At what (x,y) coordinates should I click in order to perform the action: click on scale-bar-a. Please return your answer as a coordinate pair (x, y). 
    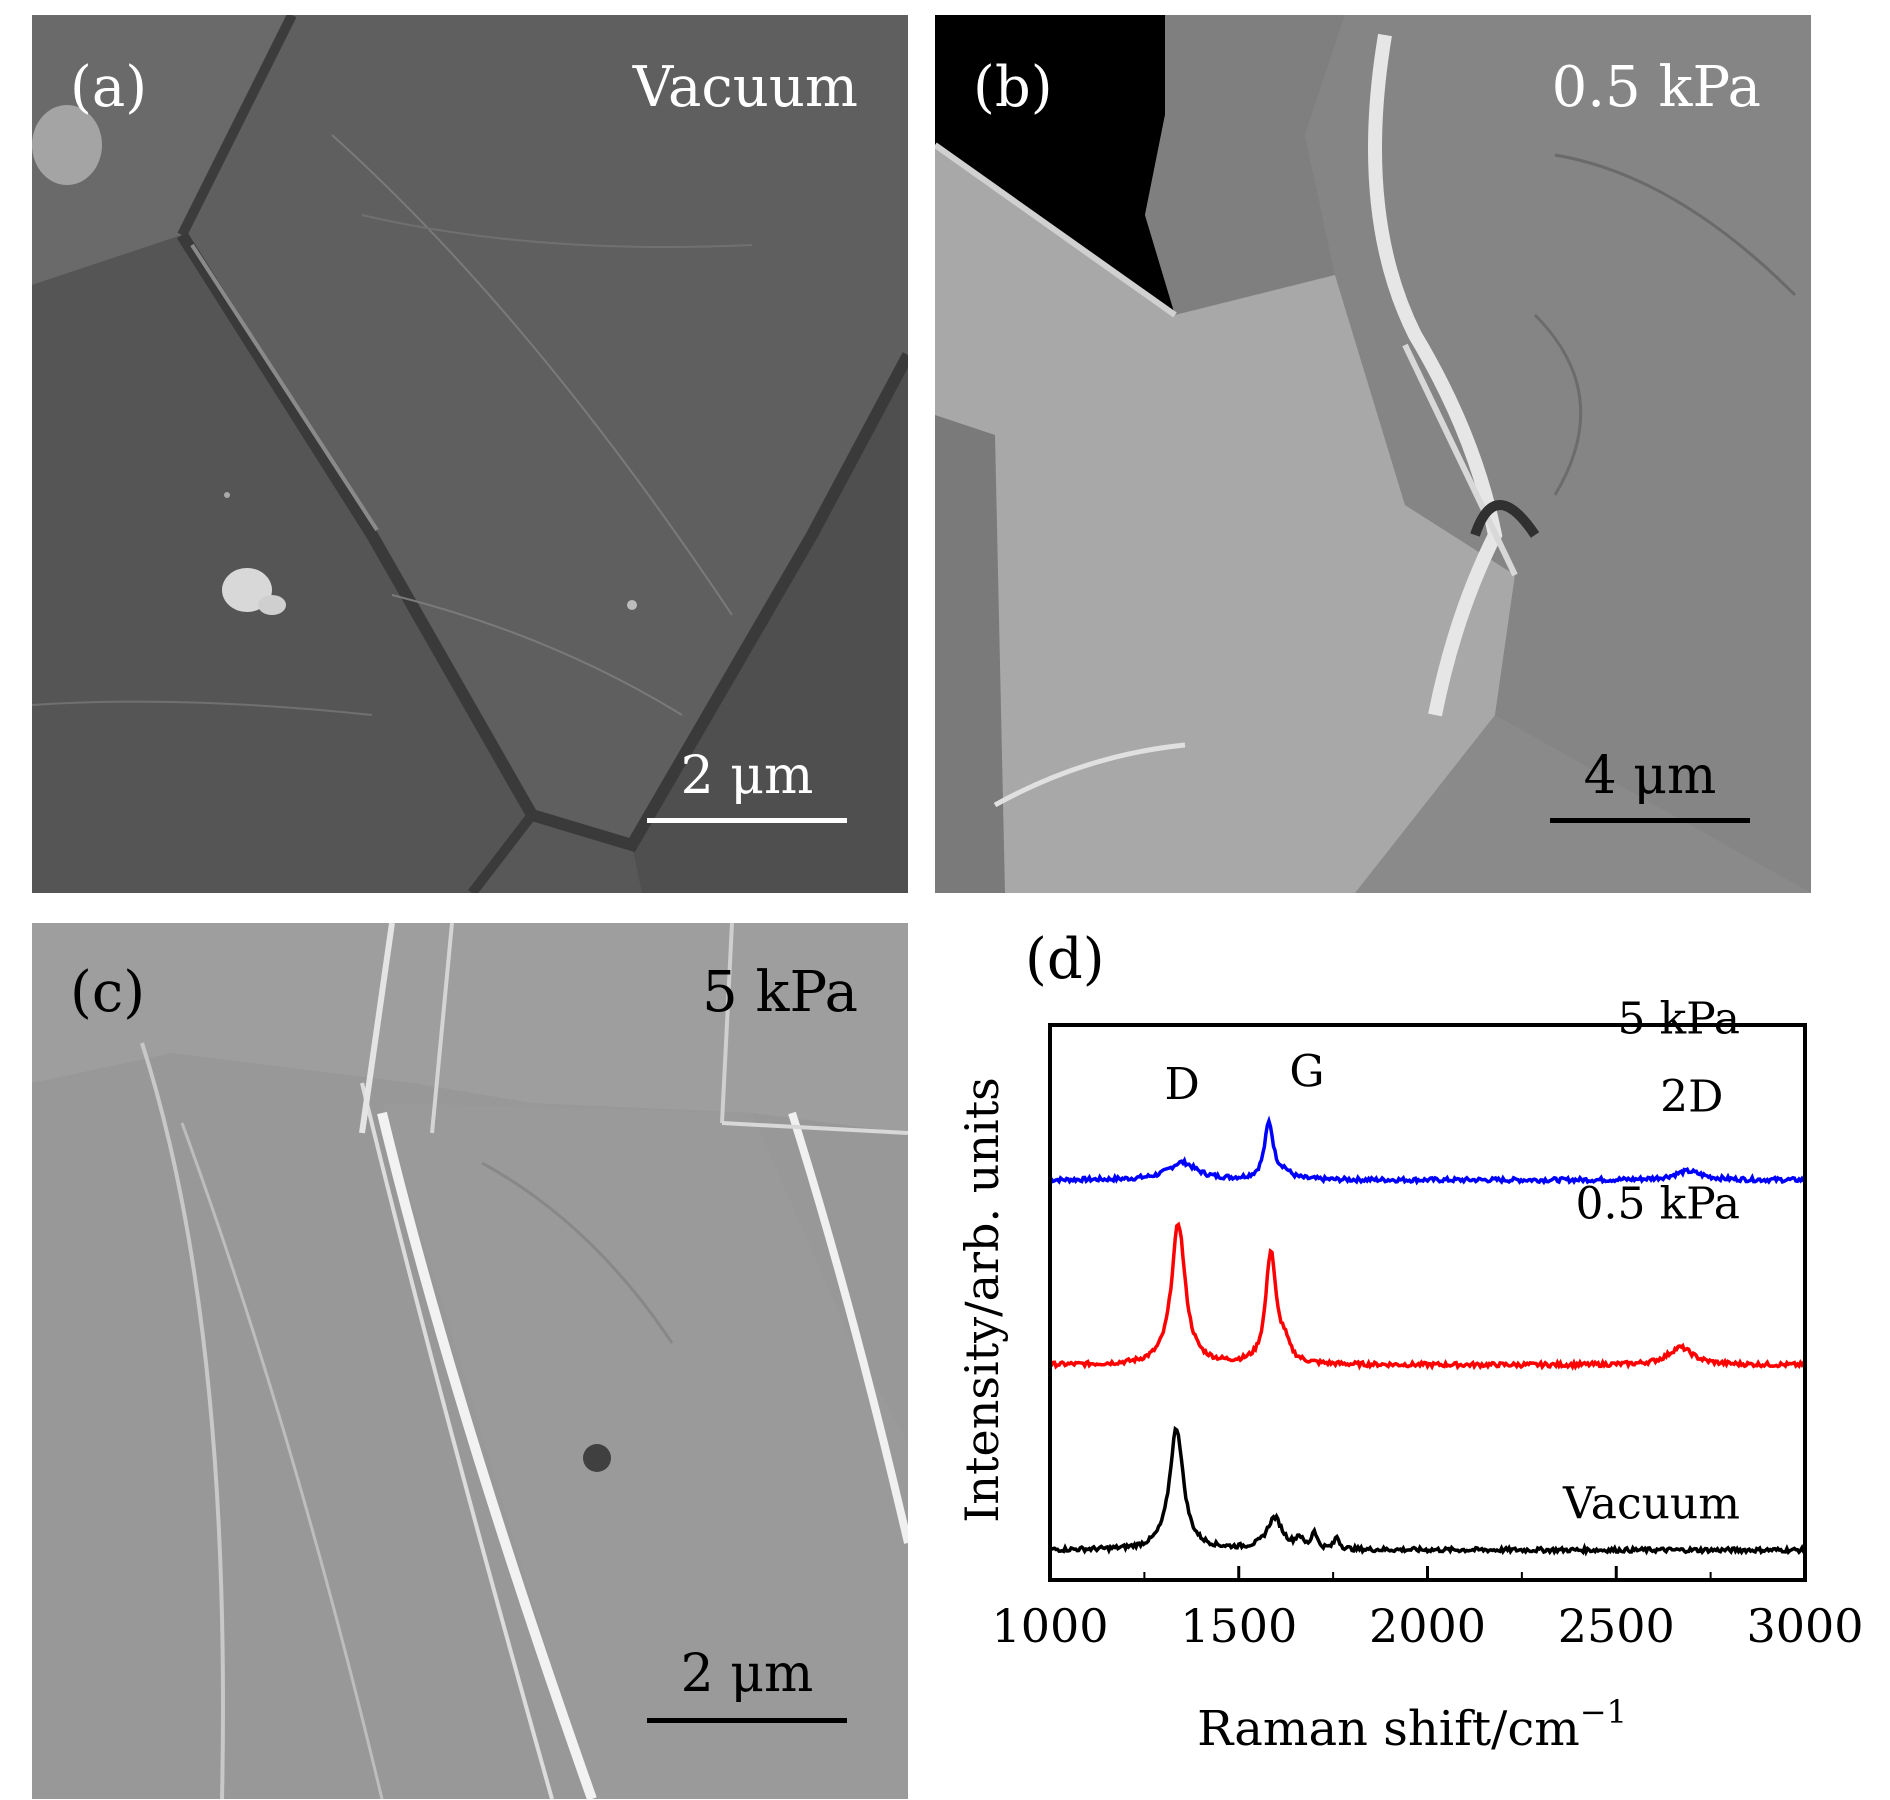
    Looking at the image, I should click on (747, 820).